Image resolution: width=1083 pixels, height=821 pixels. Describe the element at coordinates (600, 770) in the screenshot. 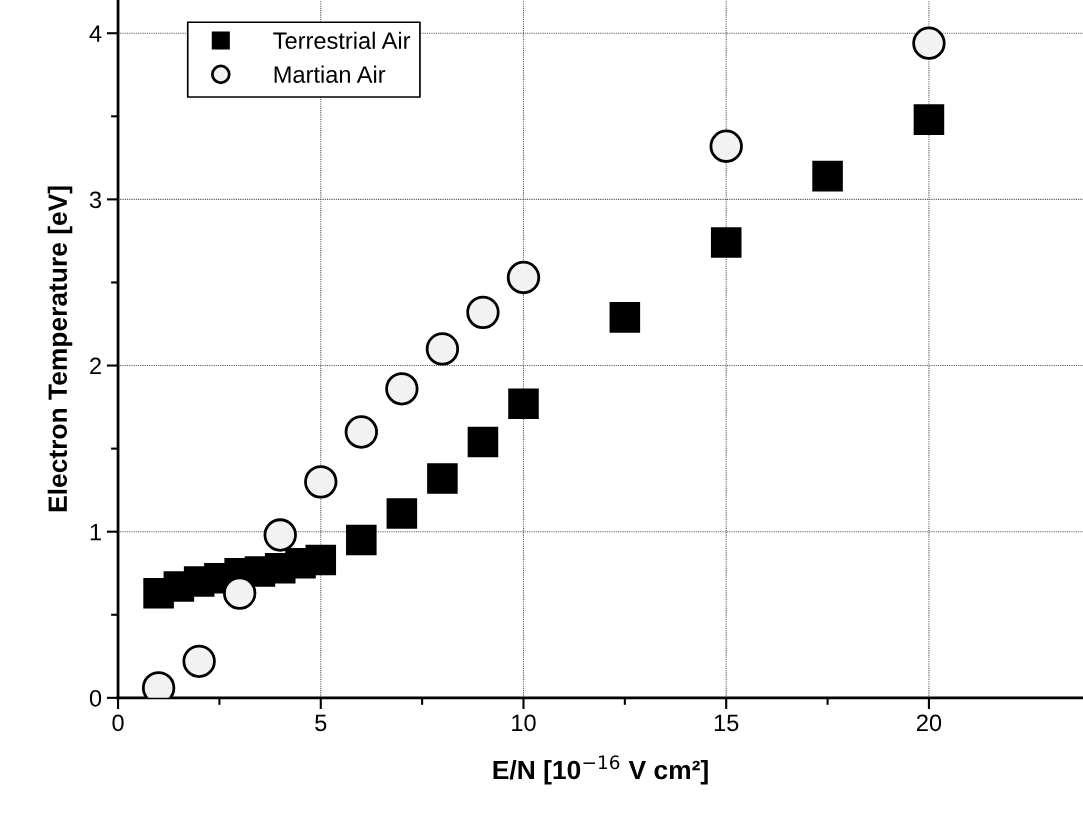

I see `x-axis-title: E/N [10$^{−16}$ V cm²]` at that location.